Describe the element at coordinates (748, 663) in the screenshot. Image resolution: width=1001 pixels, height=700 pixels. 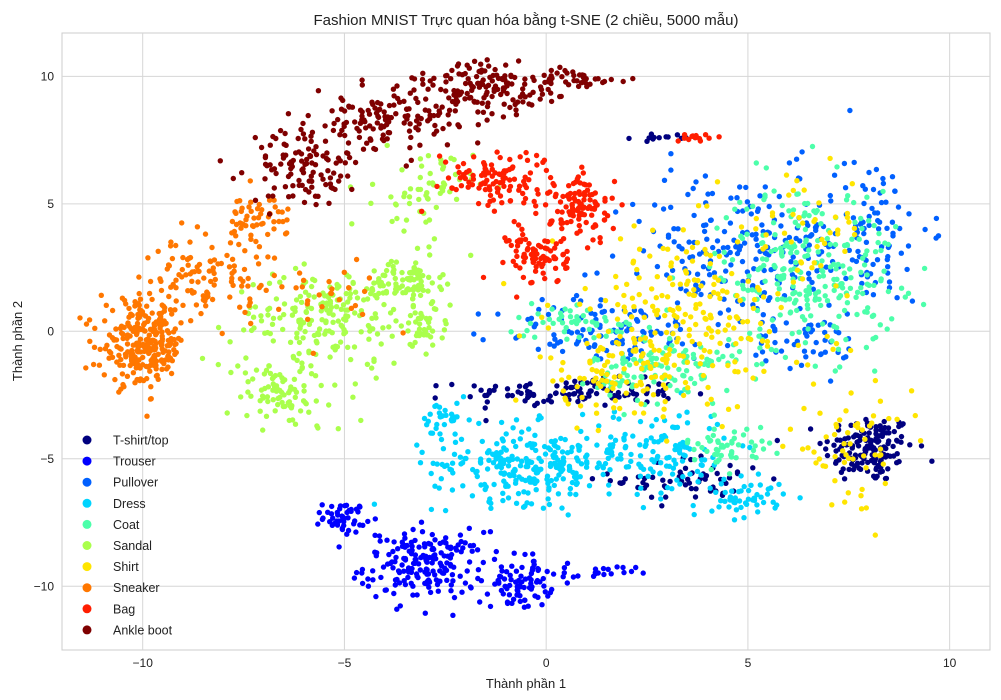
I see `x-tick-label: 5` at that location.